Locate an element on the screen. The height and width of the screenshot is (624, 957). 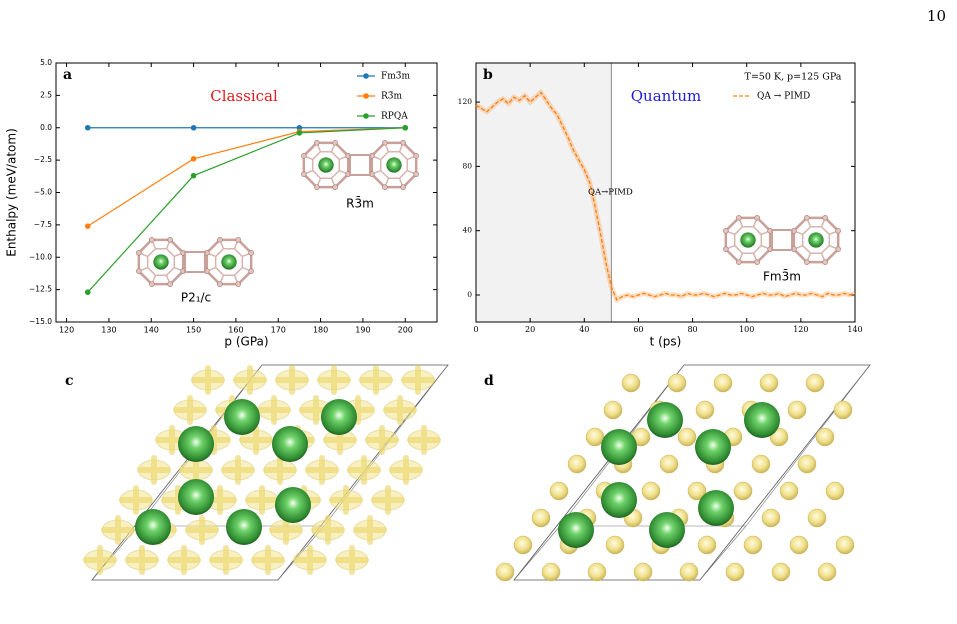
y-tick-label: −2.5 is located at coordinates (43, 159).